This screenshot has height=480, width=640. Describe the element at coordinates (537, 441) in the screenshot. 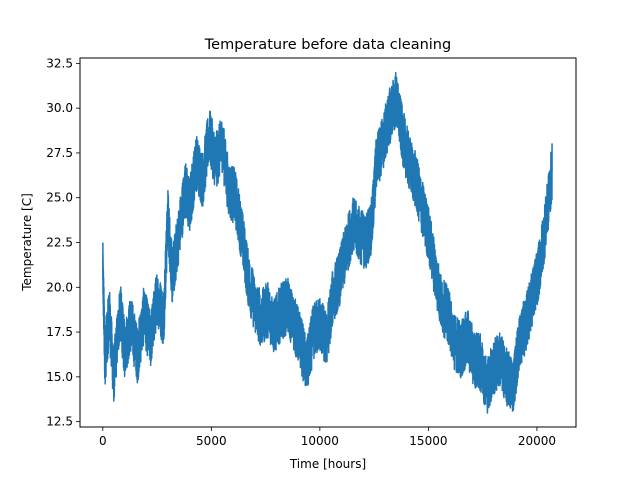

I see `x-tick-label: 20000` at that location.